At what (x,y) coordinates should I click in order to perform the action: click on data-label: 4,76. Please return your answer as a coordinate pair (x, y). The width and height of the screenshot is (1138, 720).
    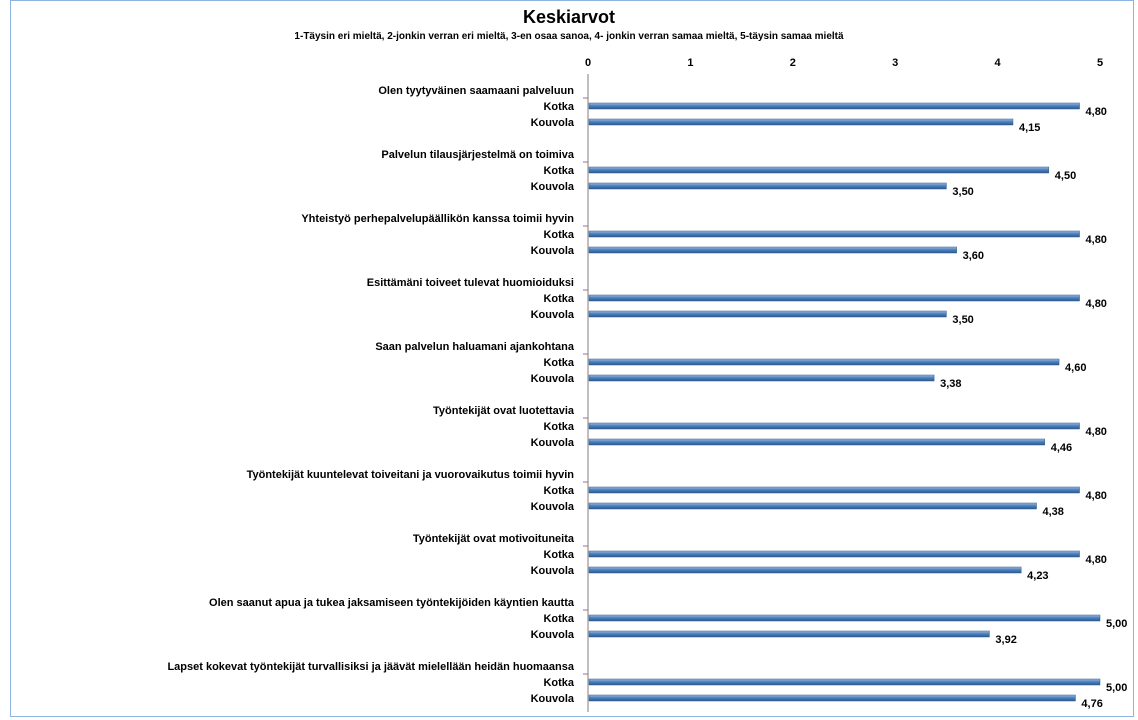
    Looking at the image, I should click on (1091, 704).